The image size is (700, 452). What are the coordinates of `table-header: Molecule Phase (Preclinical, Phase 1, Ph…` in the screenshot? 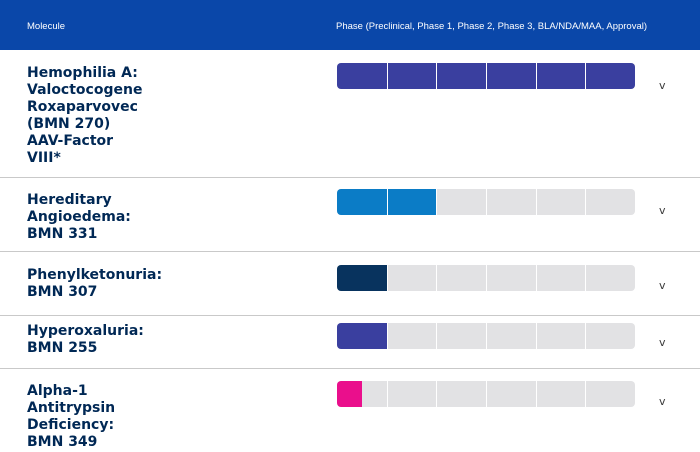 It's located at (350, 25).